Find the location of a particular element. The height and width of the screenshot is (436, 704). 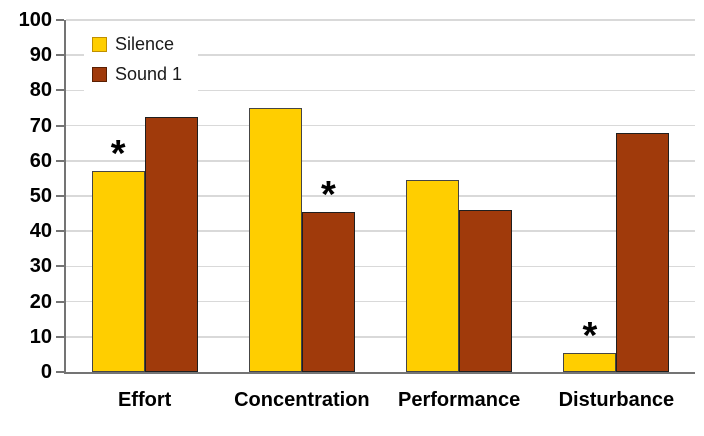

y-axis-label-80: 80 is located at coordinates (40, 90).